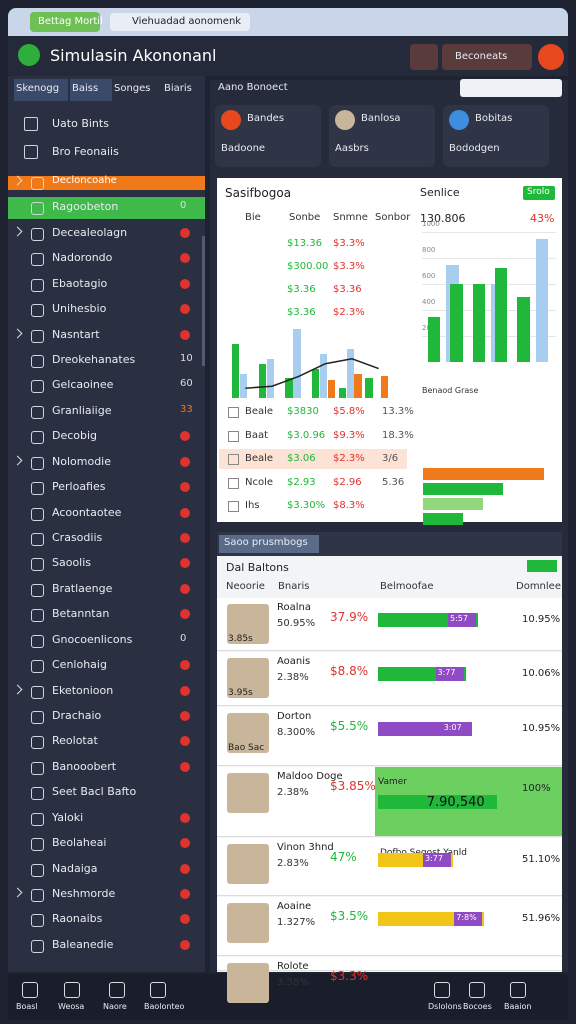 The height and width of the screenshot is (1024, 576). What do you see at coordinates (92, 639) in the screenshot?
I see `nav-item: Gnocoenlicons` at bounding box center [92, 639].